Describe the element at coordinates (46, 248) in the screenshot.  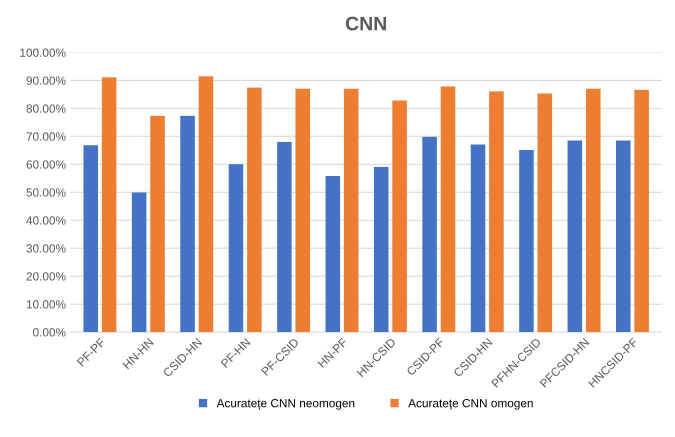
I see `y-tick-label: 30.00%` at that location.